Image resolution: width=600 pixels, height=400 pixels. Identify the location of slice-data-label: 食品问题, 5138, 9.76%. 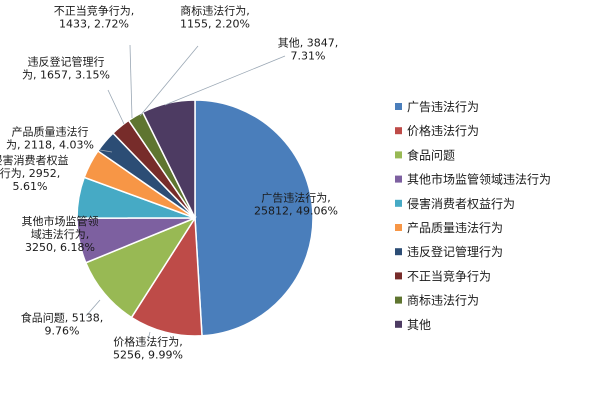
(62, 324).